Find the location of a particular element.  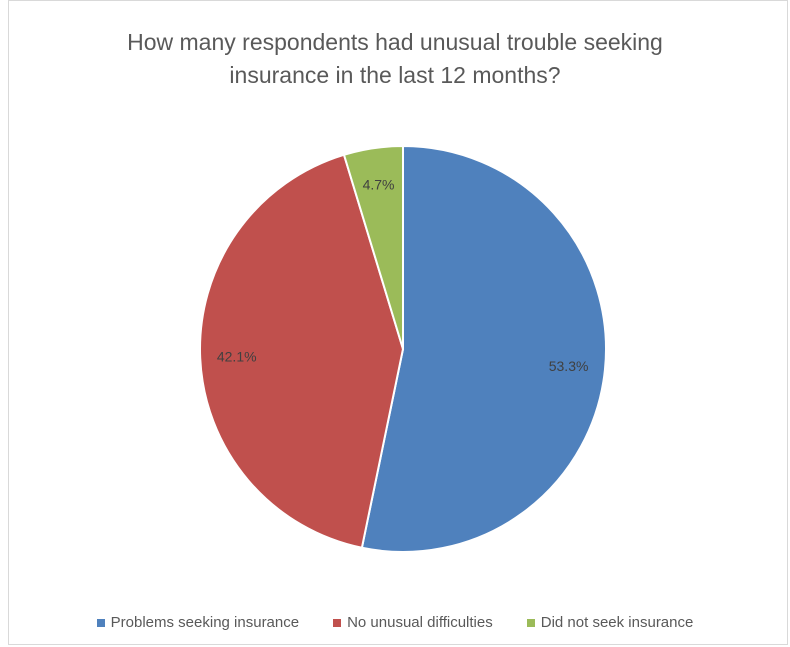

legend-label-problems-seeking-insurance: Problems seeking insurance is located at coordinates (205, 622).